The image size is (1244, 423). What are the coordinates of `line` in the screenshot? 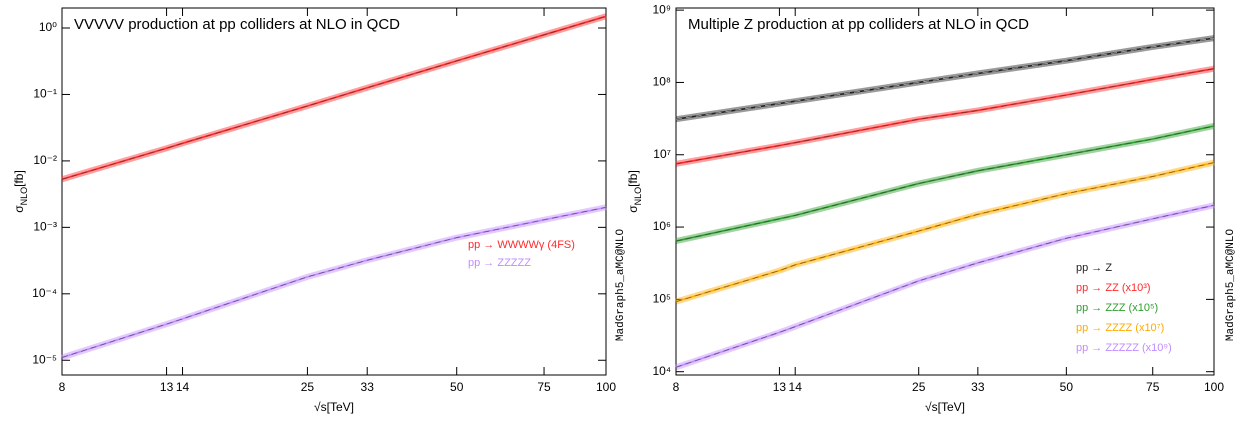 It's located at (945, 116).